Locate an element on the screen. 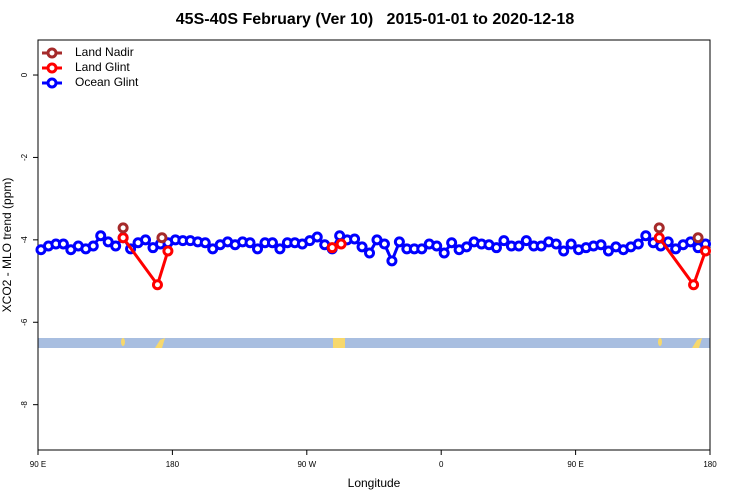  legend-label: Land Nadir is located at coordinates (104, 52).